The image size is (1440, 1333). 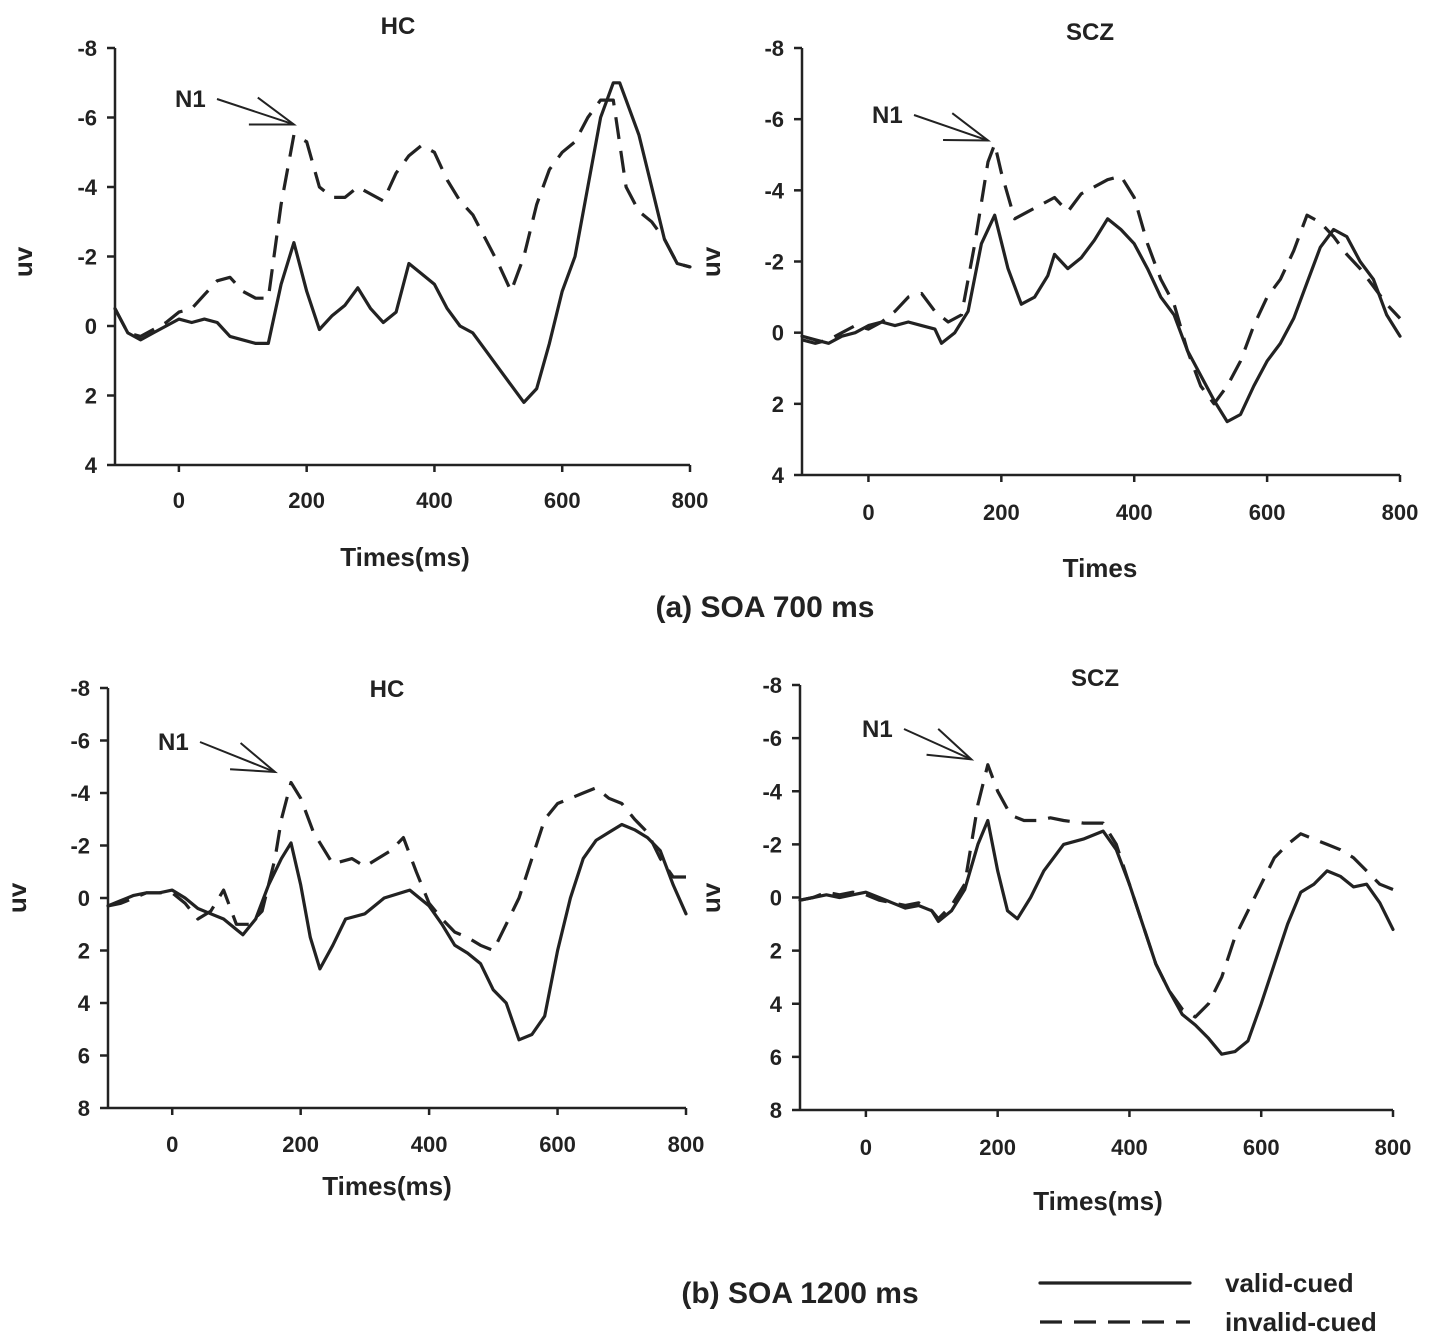 What do you see at coordinates (799, 1293) in the screenshot?
I see `caption-soa-1200: (b) SOA 1200 ms` at bounding box center [799, 1293].